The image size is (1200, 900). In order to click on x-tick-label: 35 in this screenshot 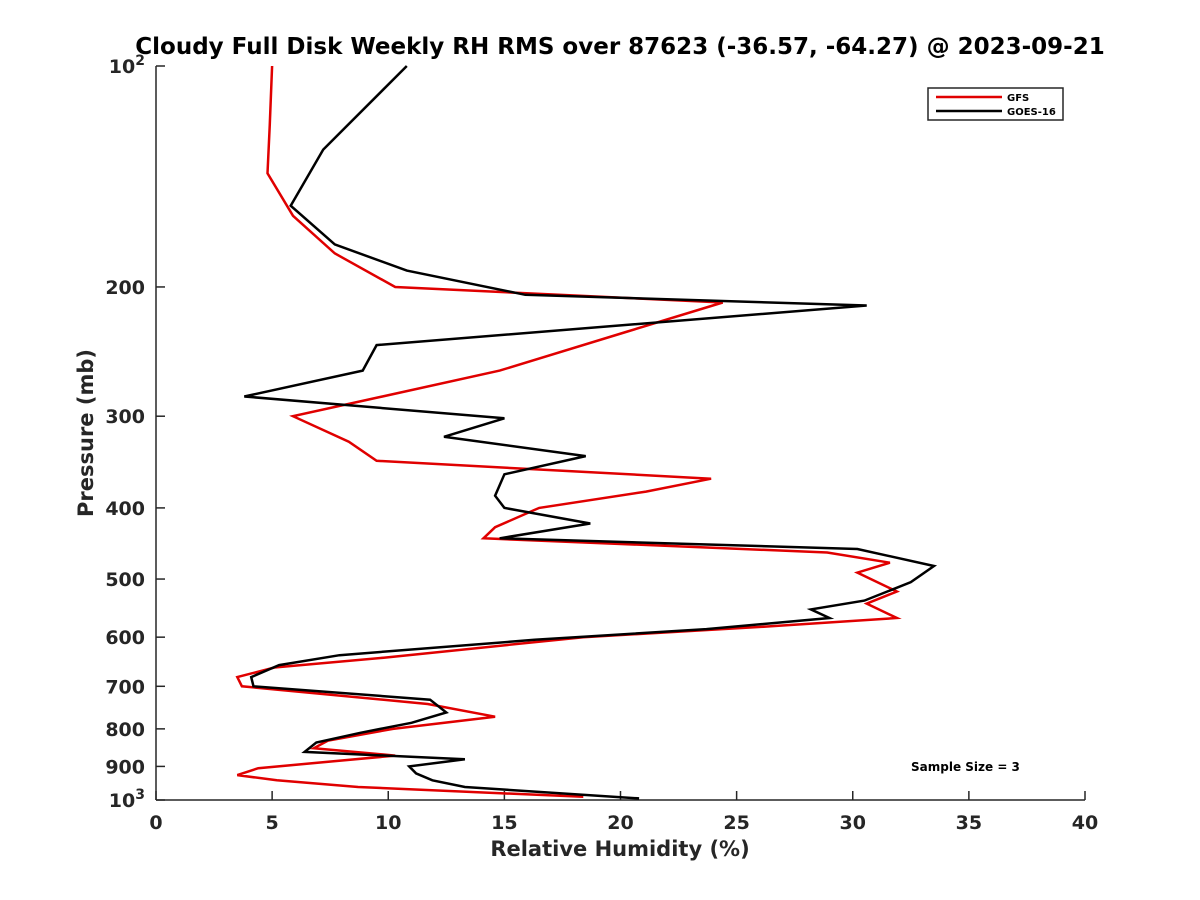, I will do `click(969, 823)`.